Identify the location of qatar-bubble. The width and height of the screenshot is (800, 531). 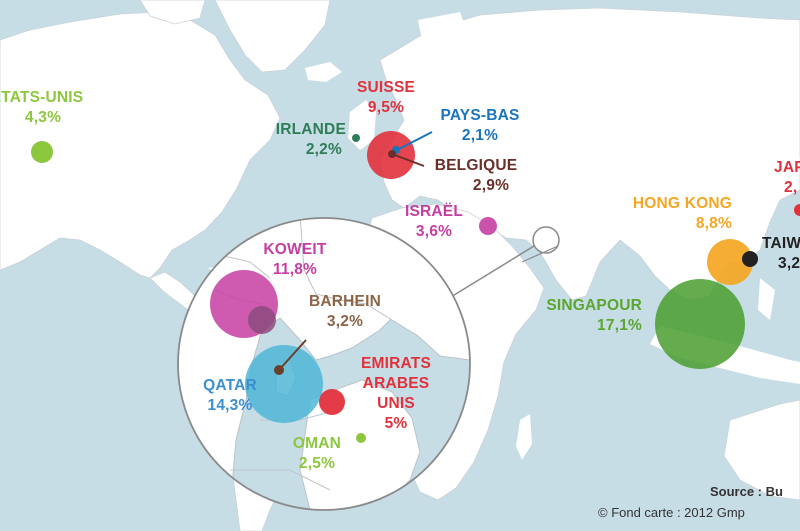
(284, 384).